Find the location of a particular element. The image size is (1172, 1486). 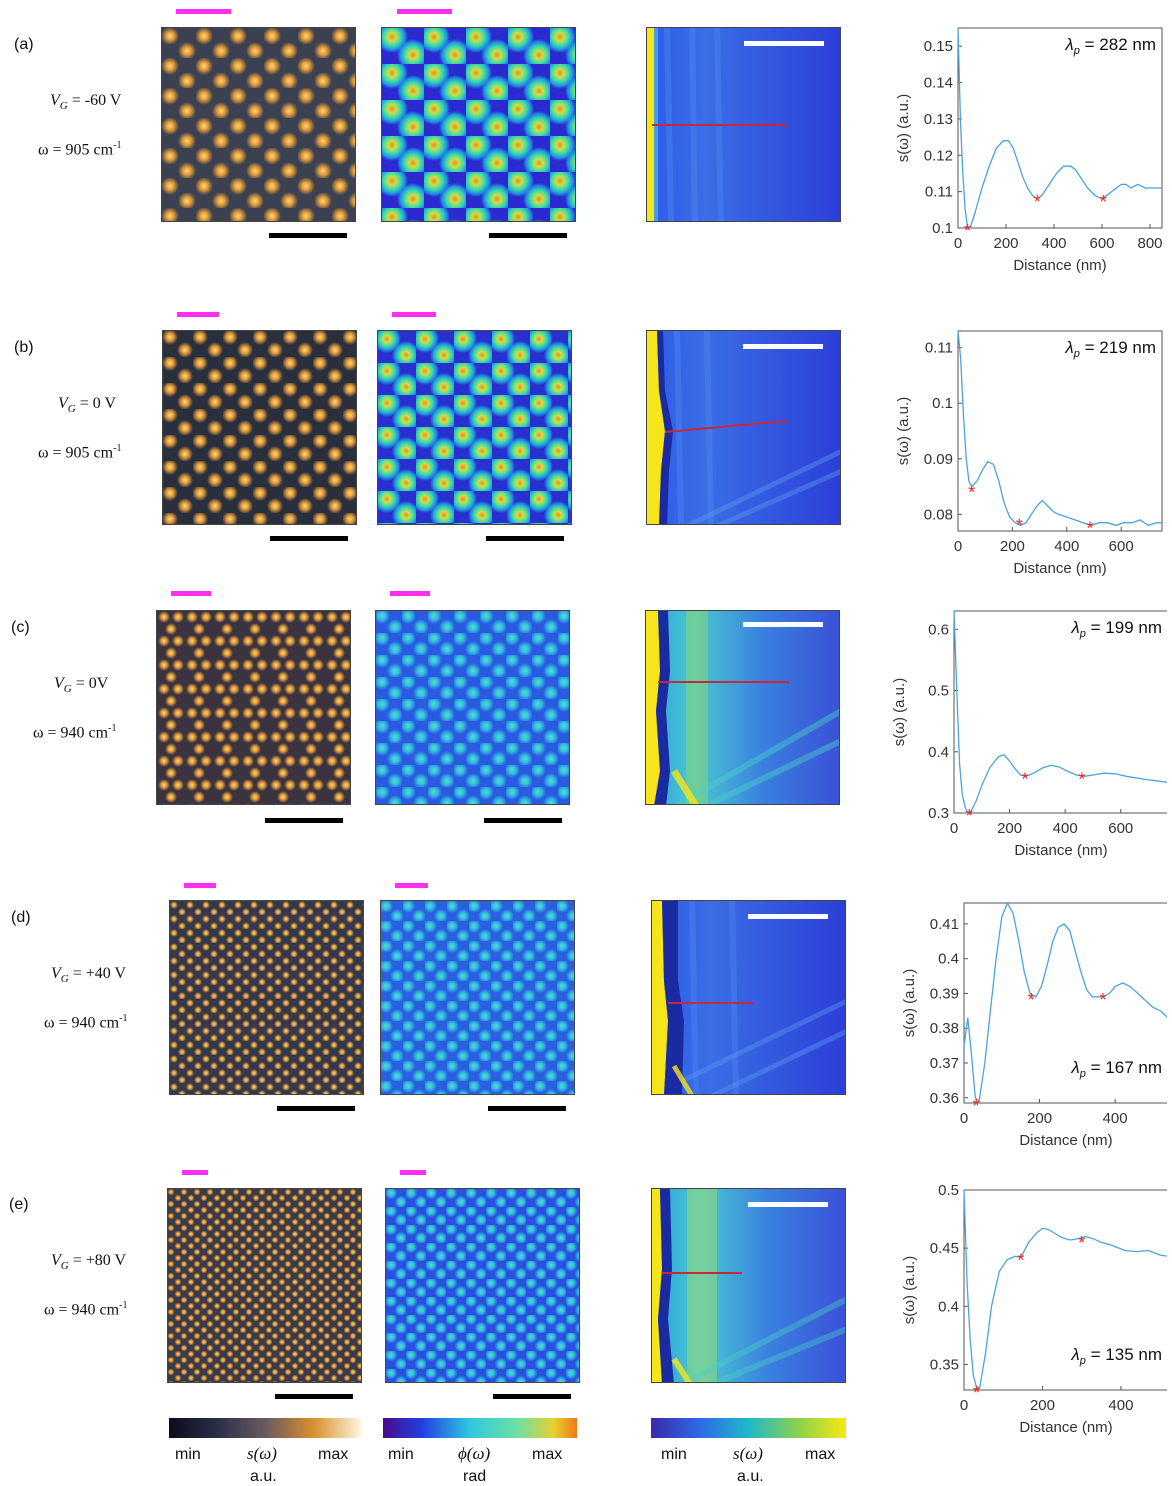

colorbar-max-label: max is located at coordinates (333, 1454).